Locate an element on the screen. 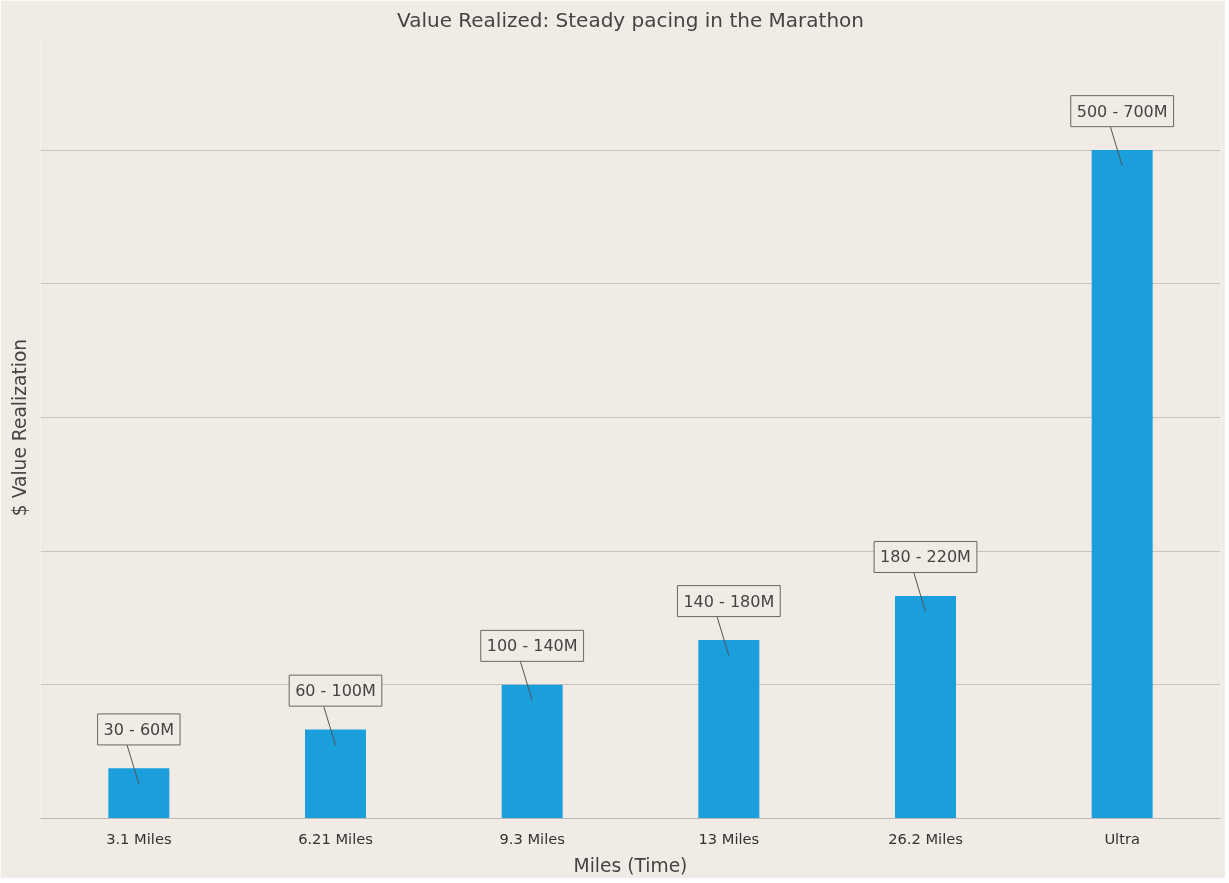 This screenshot has width=1229, height=883. x-tick-label: 26.2 Miles is located at coordinates (925, 838).